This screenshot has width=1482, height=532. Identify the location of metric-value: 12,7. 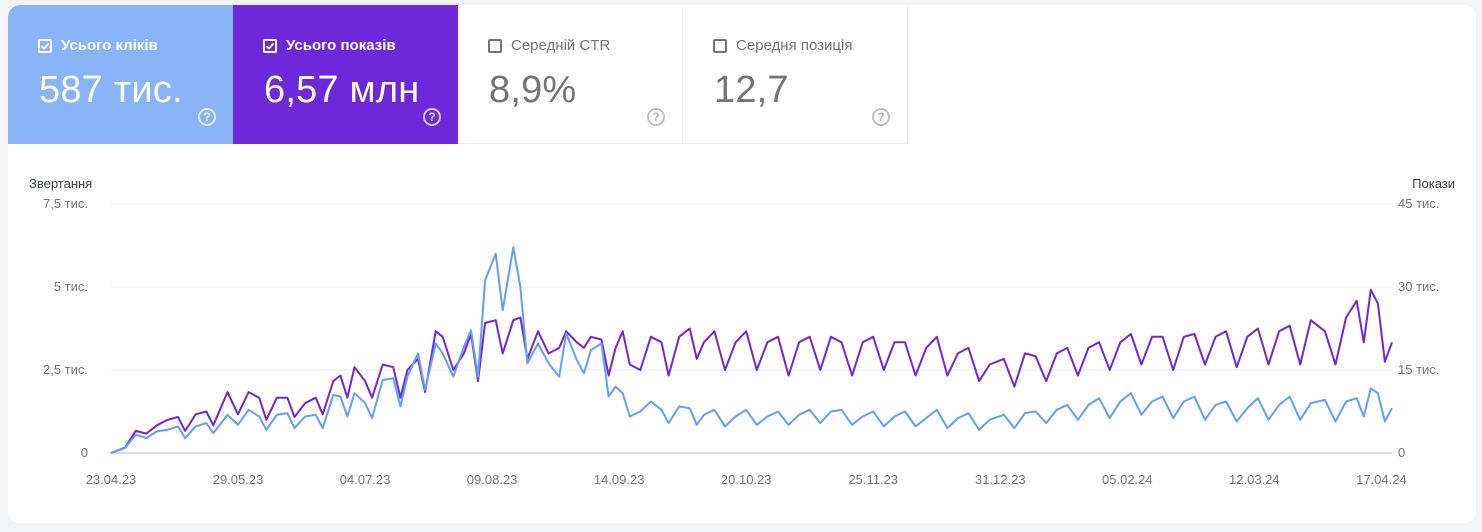
(751, 90).